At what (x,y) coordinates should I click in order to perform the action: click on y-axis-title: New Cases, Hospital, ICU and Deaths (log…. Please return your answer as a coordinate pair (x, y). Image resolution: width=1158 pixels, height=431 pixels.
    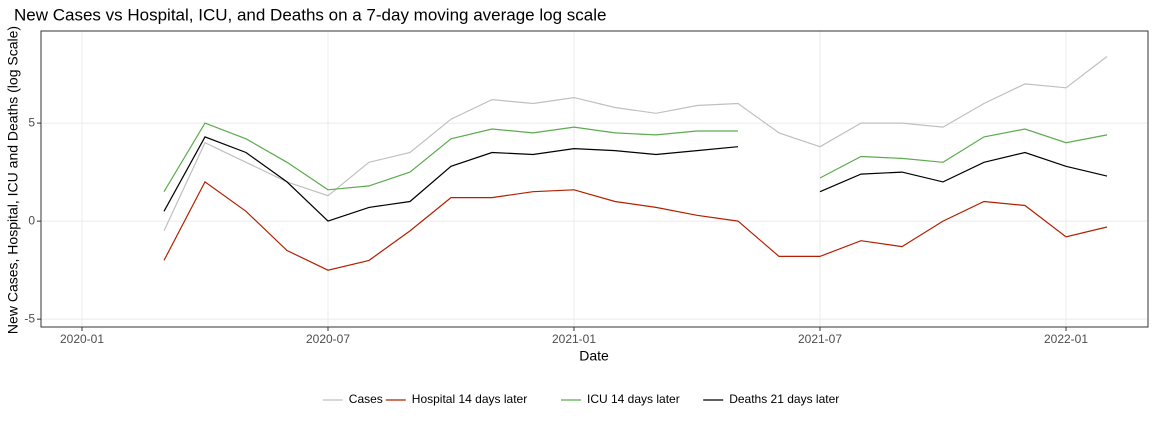
    Looking at the image, I should click on (13, 180).